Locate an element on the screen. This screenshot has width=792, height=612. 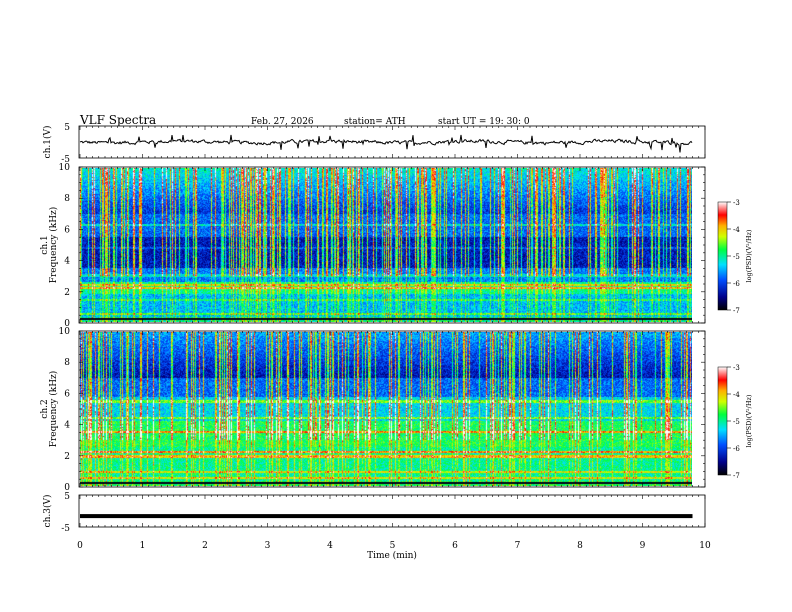
ch2-frequency-label: Frequency (kHz) is located at coordinates (53, 409).